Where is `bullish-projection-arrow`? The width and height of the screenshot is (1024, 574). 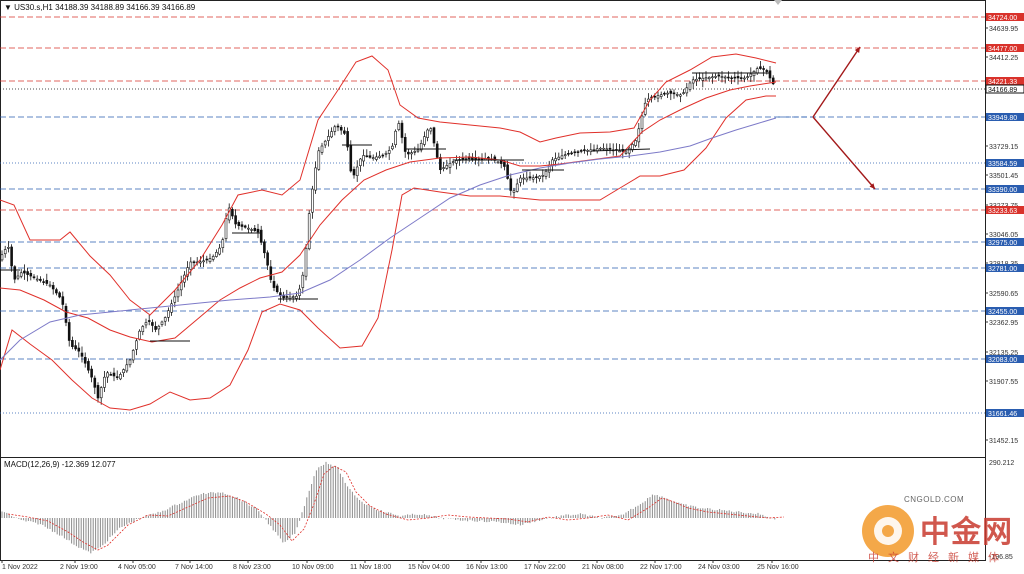 bullish-projection-arrow is located at coordinates (836, 82).